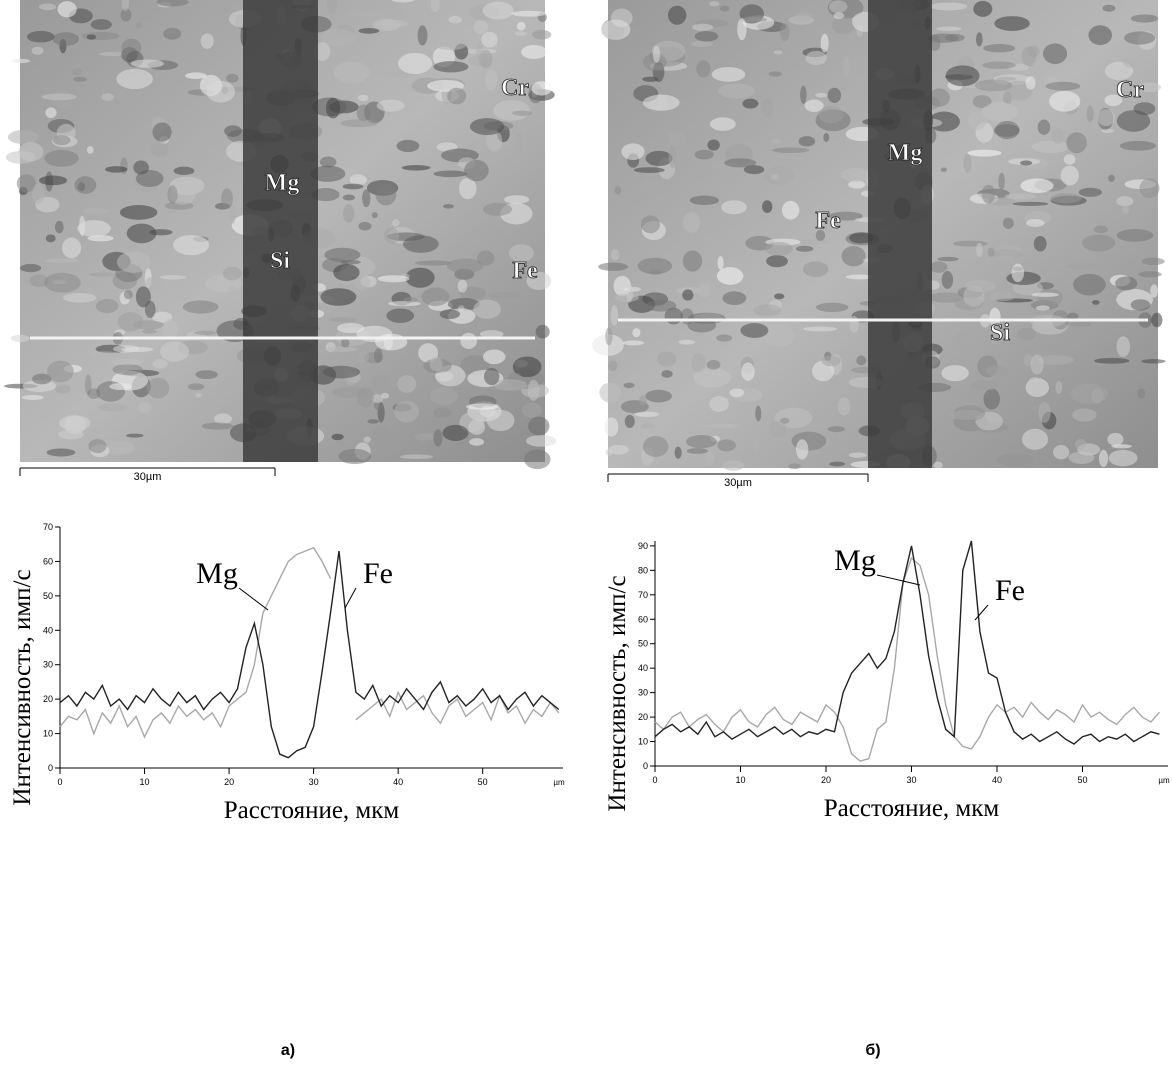 This screenshot has height=1070, width=1172. I want to click on x-unit: µm, so click(559, 782).